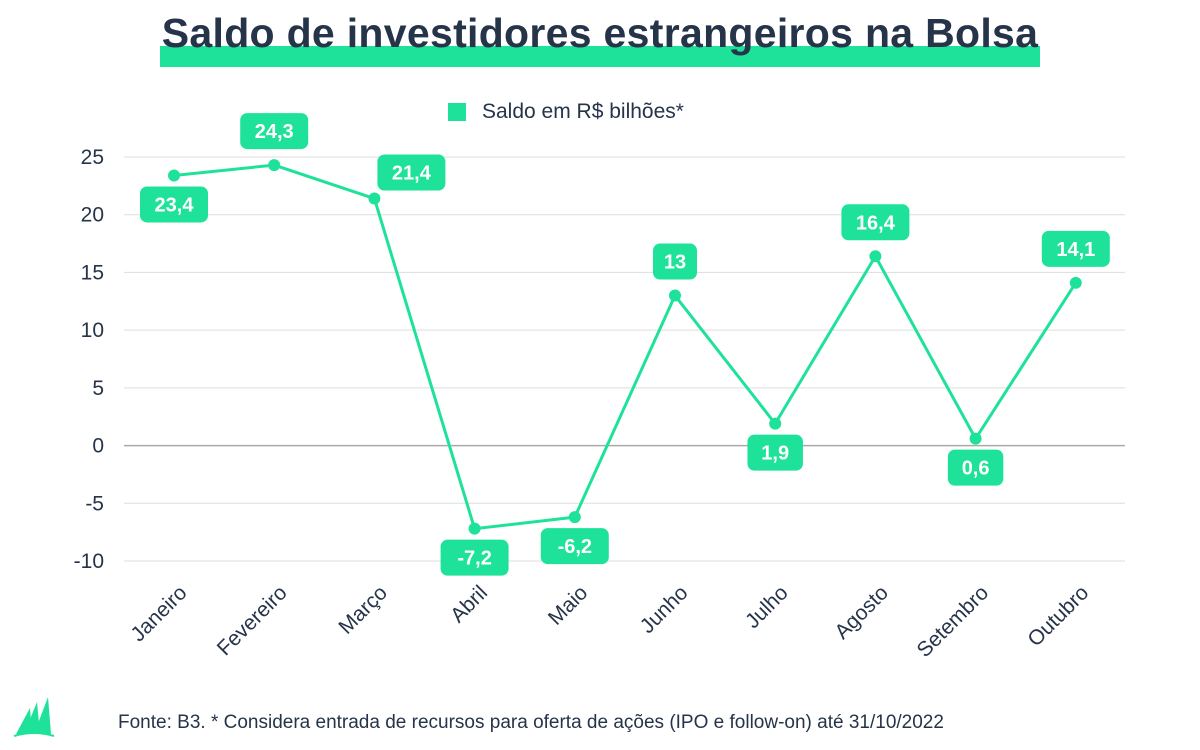 The height and width of the screenshot is (750, 1200). What do you see at coordinates (568, 605) in the screenshot?
I see `x-tick-label: Maio` at bounding box center [568, 605].